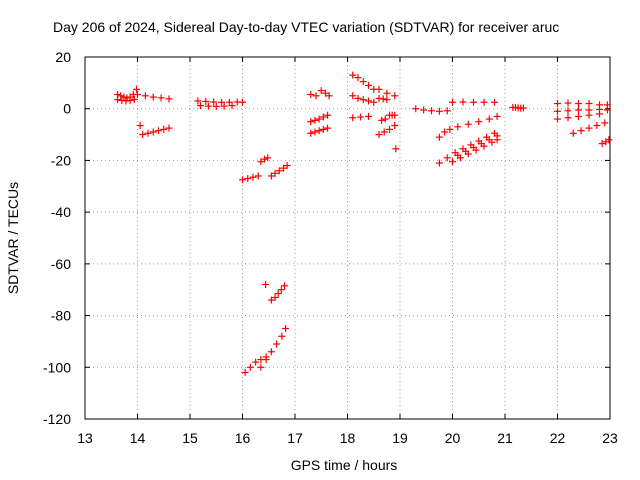  I want to click on x-tick-label: 19, so click(400, 438).